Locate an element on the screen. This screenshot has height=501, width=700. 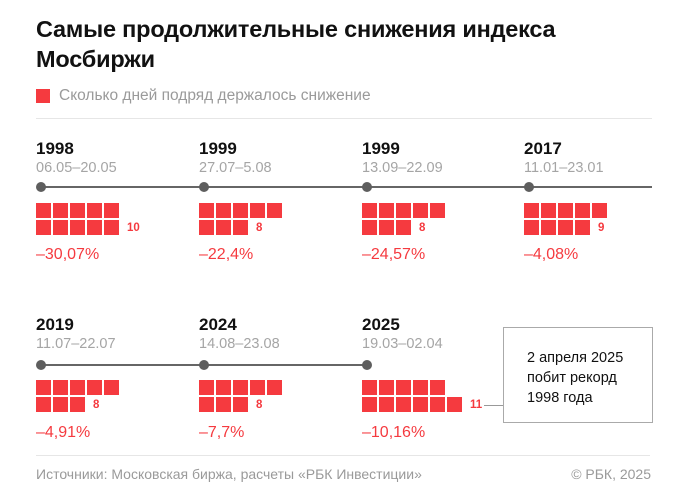
index-change: –10,16% is located at coordinates (394, 432).